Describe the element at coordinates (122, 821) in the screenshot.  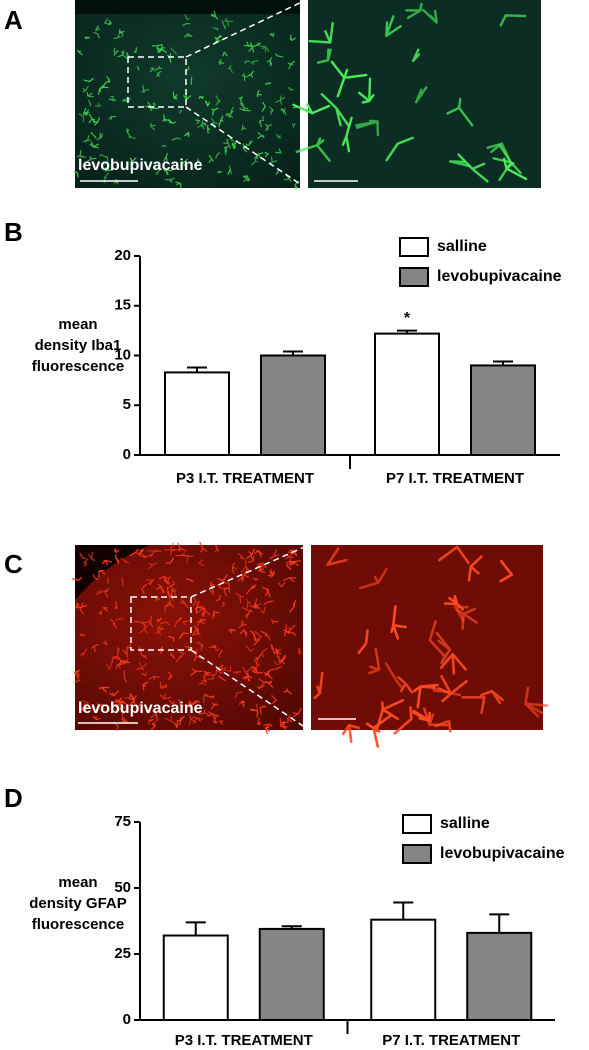
I see `y-tick-label: 75` at that location.